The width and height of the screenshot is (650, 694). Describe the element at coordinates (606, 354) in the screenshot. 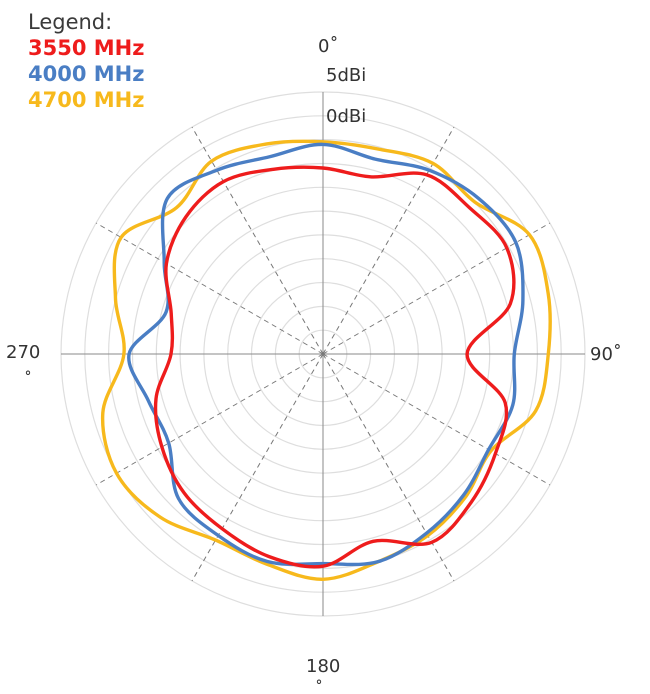

I see `angle-label-90: 90˚` at that location.